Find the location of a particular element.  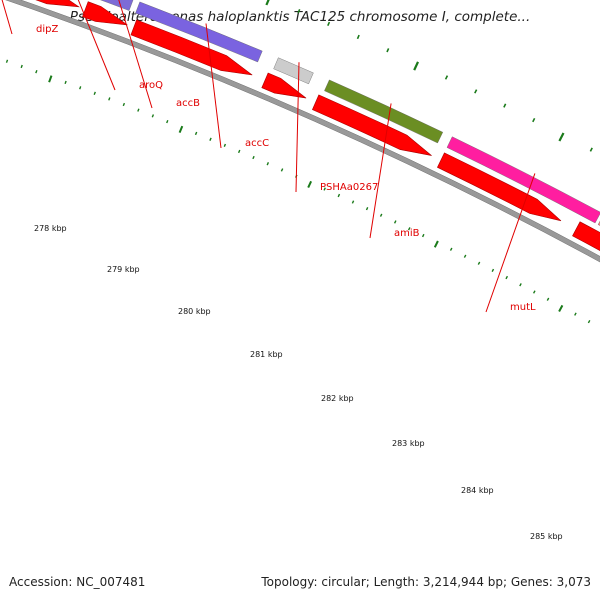

tick-label: 279 kbp is located at coordinates (123, 269).